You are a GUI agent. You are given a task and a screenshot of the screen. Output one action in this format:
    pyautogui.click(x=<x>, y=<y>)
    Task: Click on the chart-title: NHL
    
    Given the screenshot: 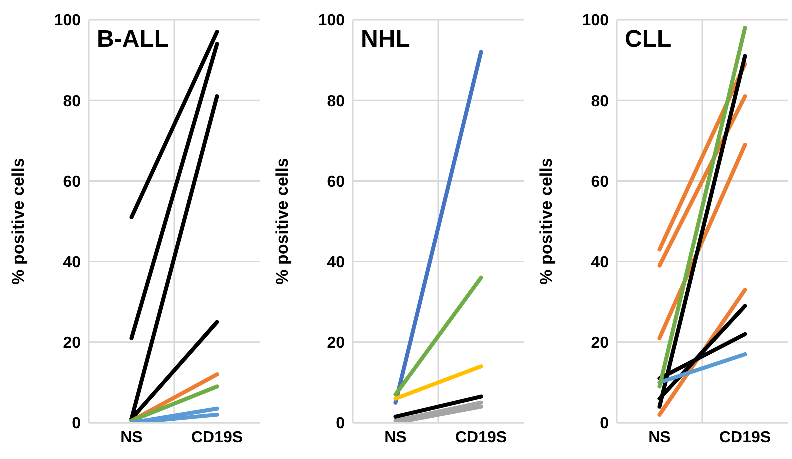 What is the action you would take?
    pyautogui.click(x=385, y=40)
    